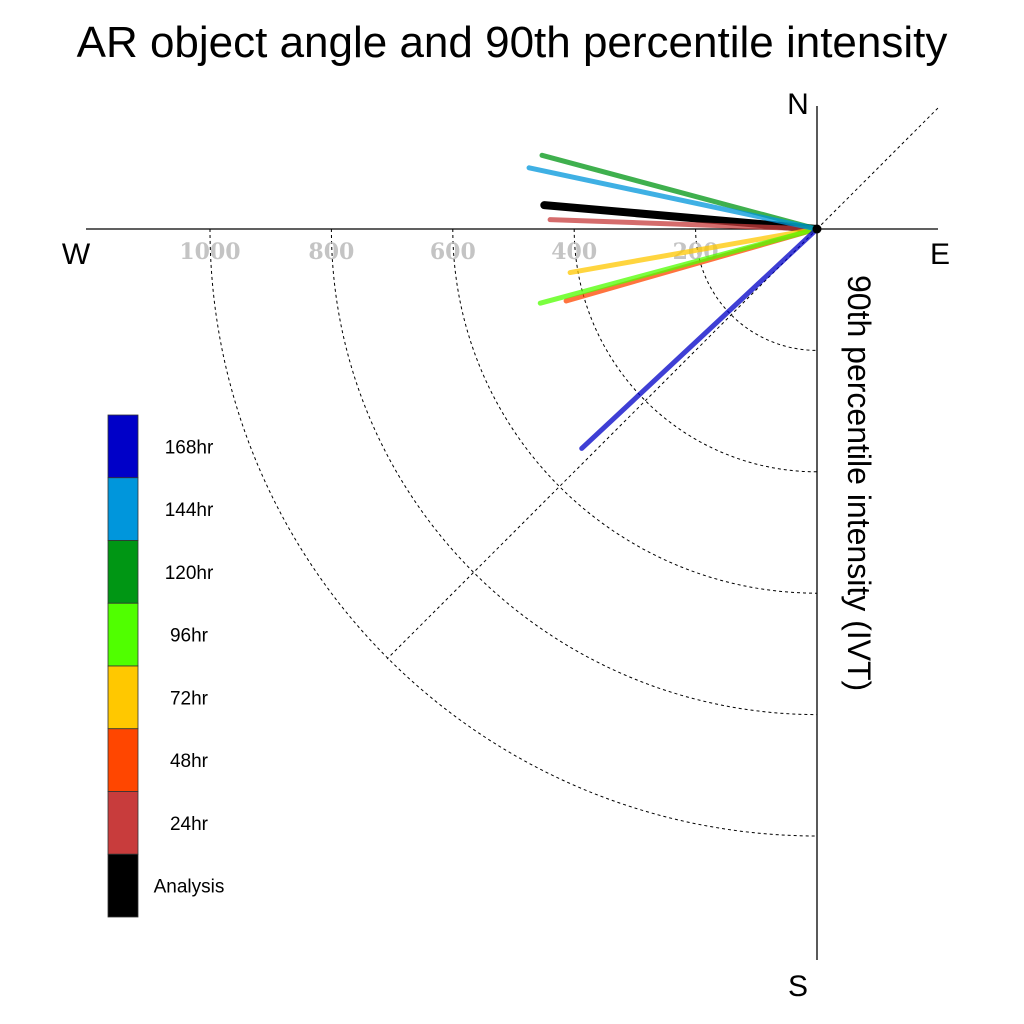  I want to click on legend-label: 96hr, so click(189, 636).